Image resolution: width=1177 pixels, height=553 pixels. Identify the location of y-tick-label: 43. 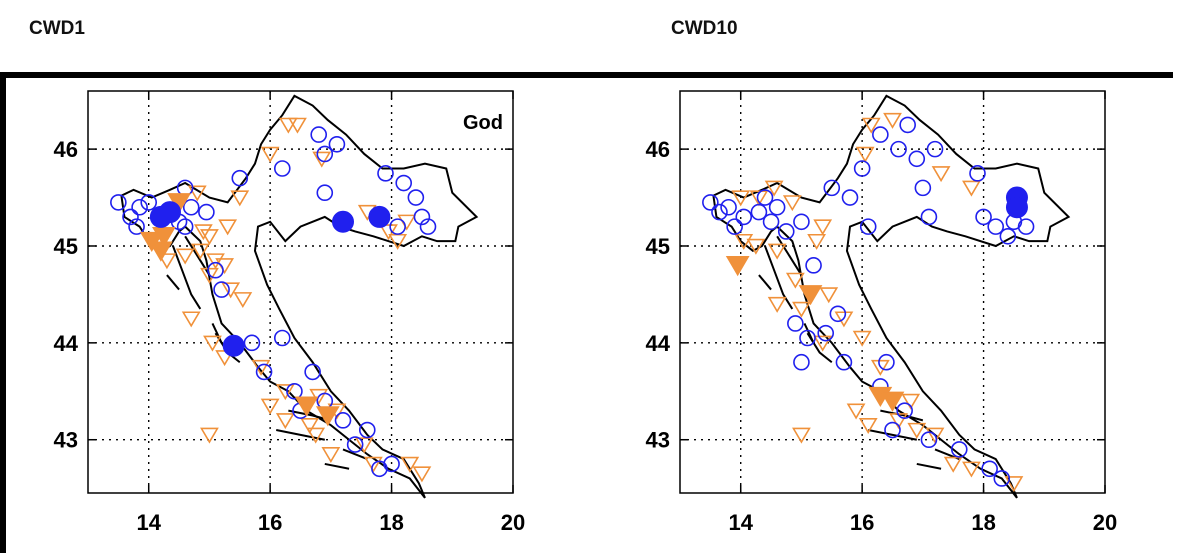
(658, 440).